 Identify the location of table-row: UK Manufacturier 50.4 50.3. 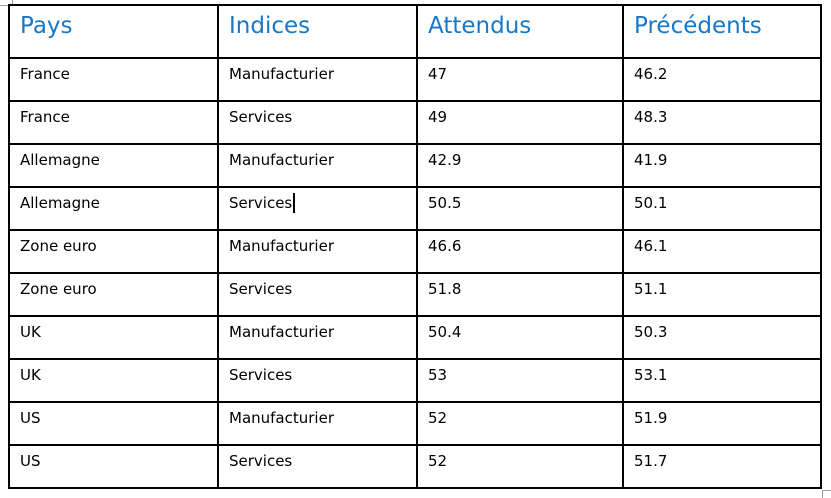
(415, 337).